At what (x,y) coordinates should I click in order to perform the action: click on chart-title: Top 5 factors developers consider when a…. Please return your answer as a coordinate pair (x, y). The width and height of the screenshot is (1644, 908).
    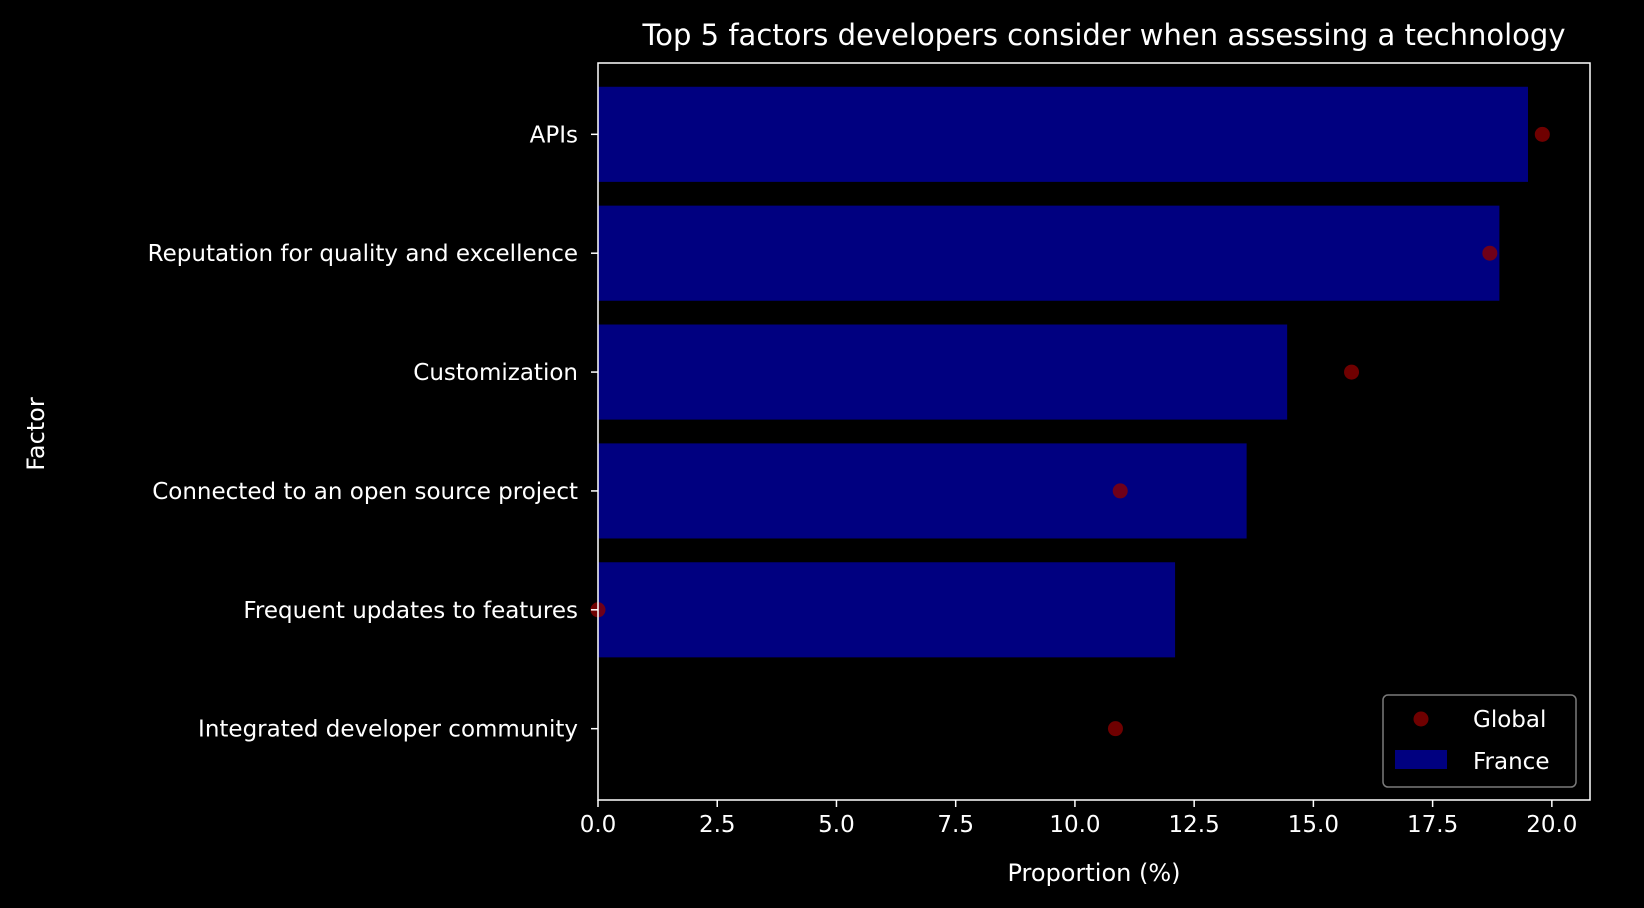
    Looking at the image, I should click on (1104, 35).